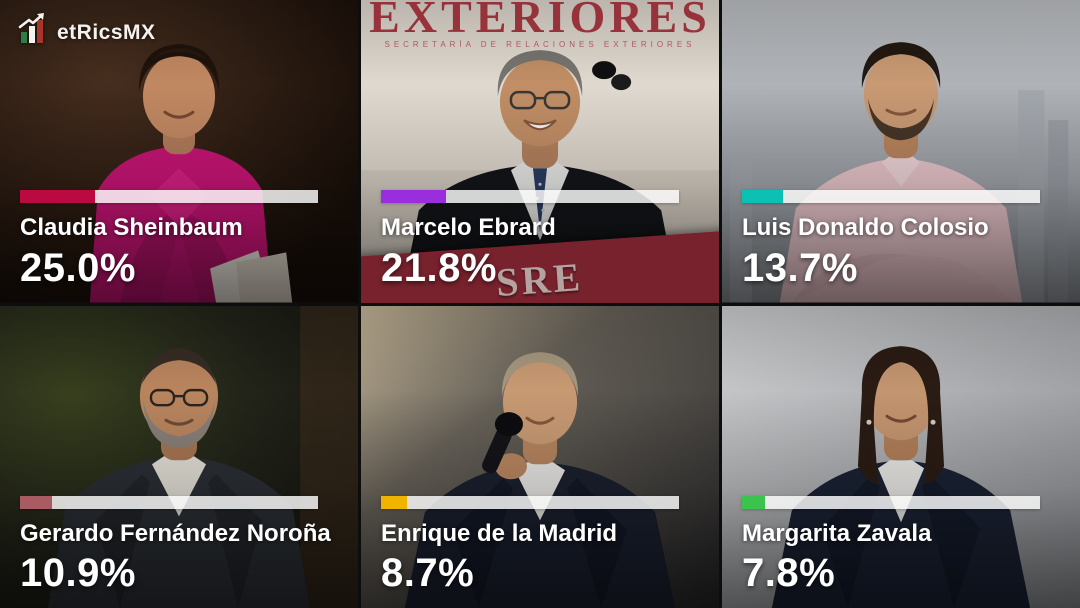 Image resolution: width=1080 pixels, height=608 pixels. What do you see at coordinates (837, 533) in the screenshot?
I see `candidate-name: Margarita Zavala` at bounding box center [837, 533].